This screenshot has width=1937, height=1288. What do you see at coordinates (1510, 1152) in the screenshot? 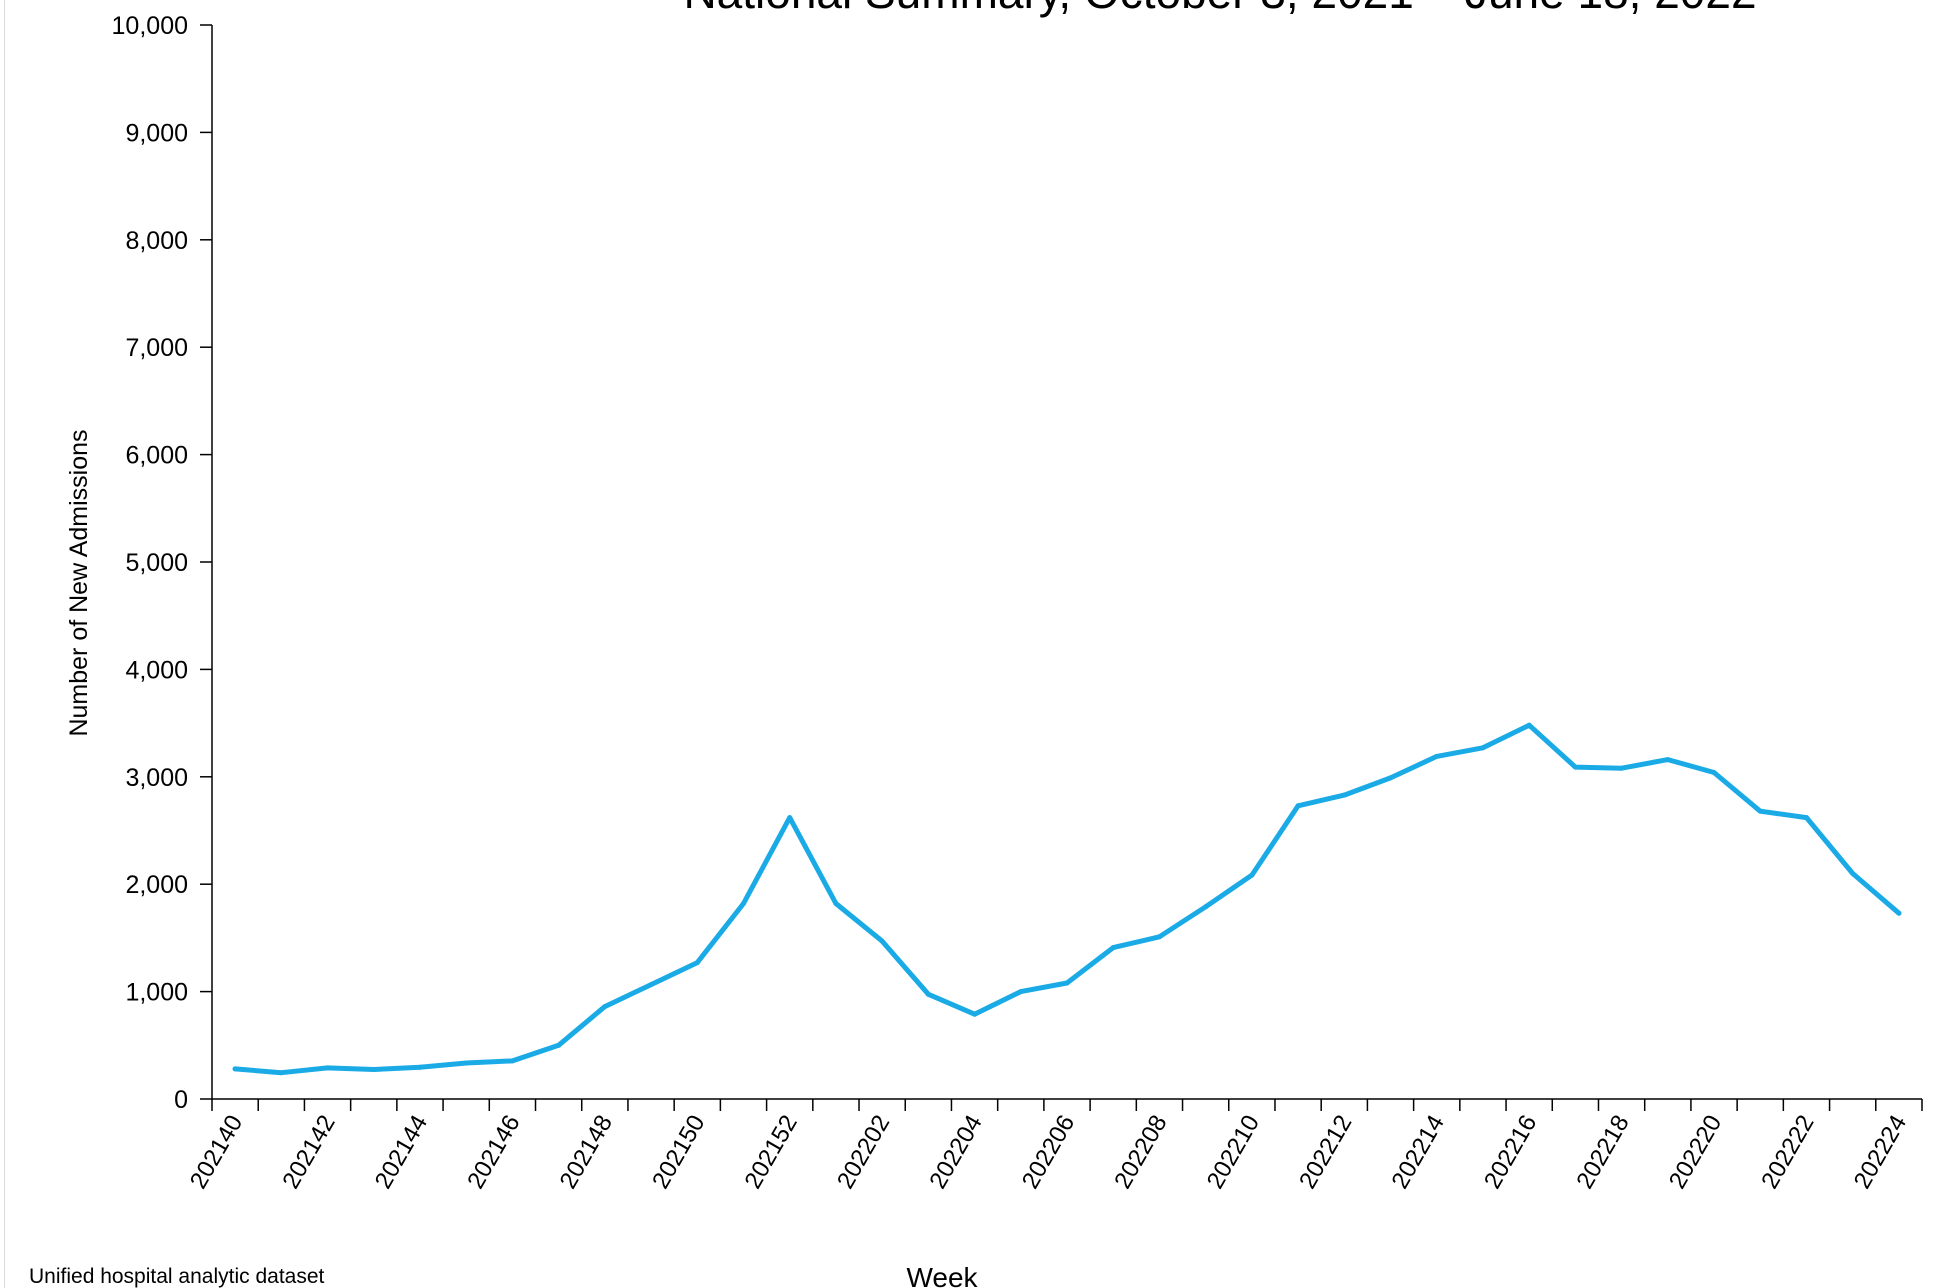
I see `x-tick-label: 202216` at bounding box center [1510, 1152].